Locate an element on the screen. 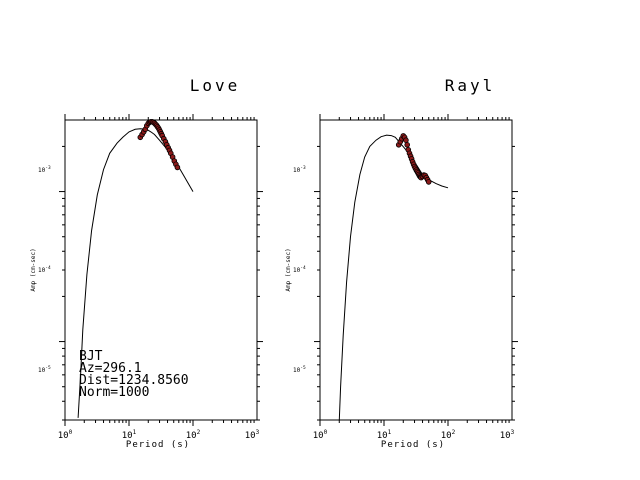  model-curve-line is located at coordinates (393, 277).